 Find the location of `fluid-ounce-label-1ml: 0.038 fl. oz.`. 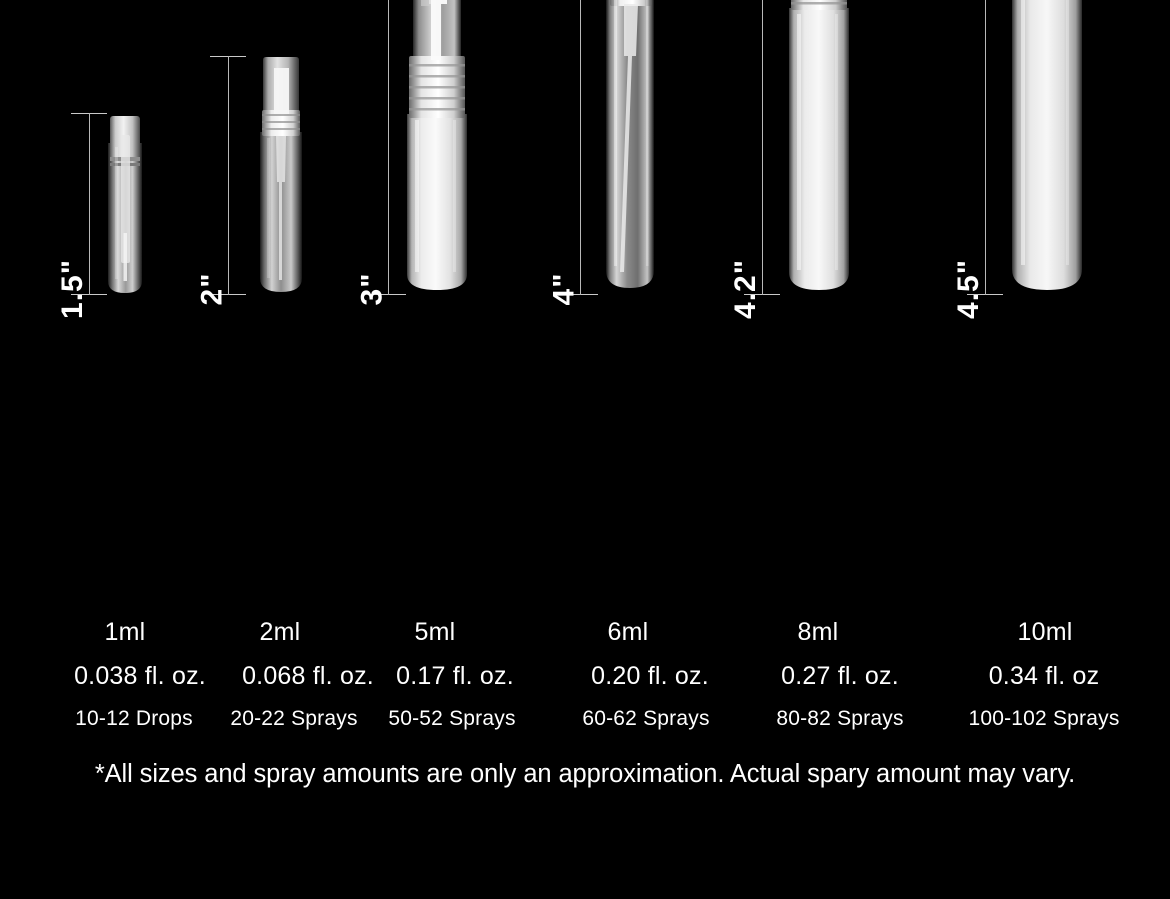

fluid-ounce-label-1ml: 0.038 fl. oz. is located at coordinates (140, 676).